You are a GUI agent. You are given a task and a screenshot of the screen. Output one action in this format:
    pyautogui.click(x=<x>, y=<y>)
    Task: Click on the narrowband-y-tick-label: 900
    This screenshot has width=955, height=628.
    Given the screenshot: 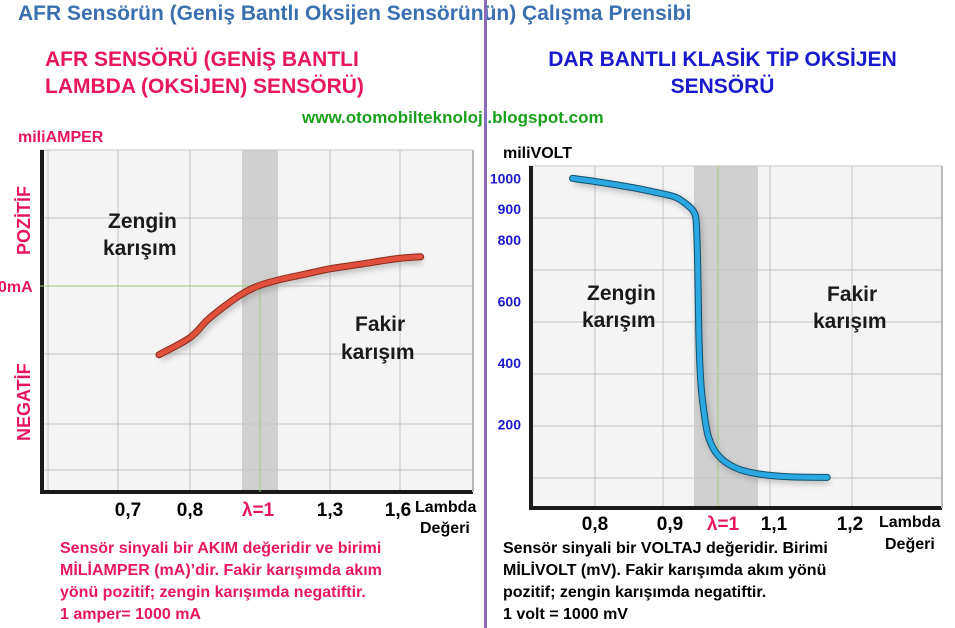 What is the action you would take?
    pyautogui.click(x=510, y=209)
    